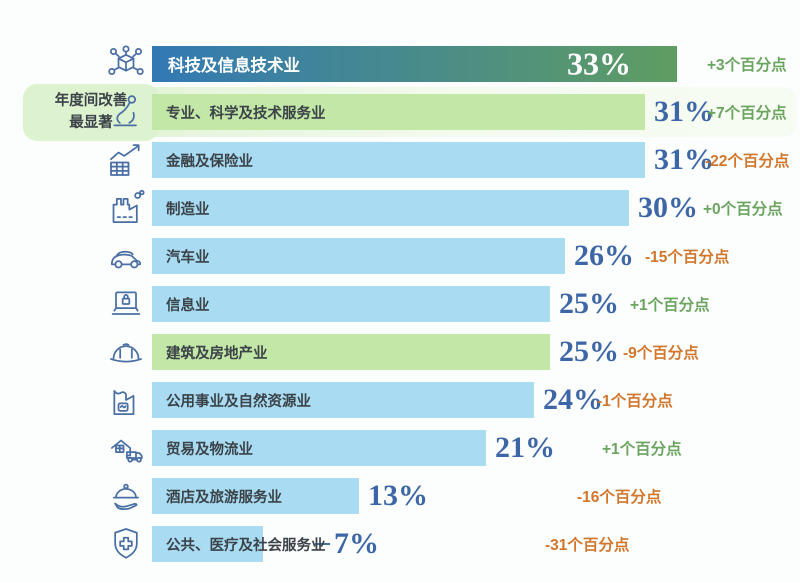 The height and width of the screenshot is (582, 800). Describe the element at coordinates (743, 209) in the screenshot. I see `change-label: +0个百分点` at that location.